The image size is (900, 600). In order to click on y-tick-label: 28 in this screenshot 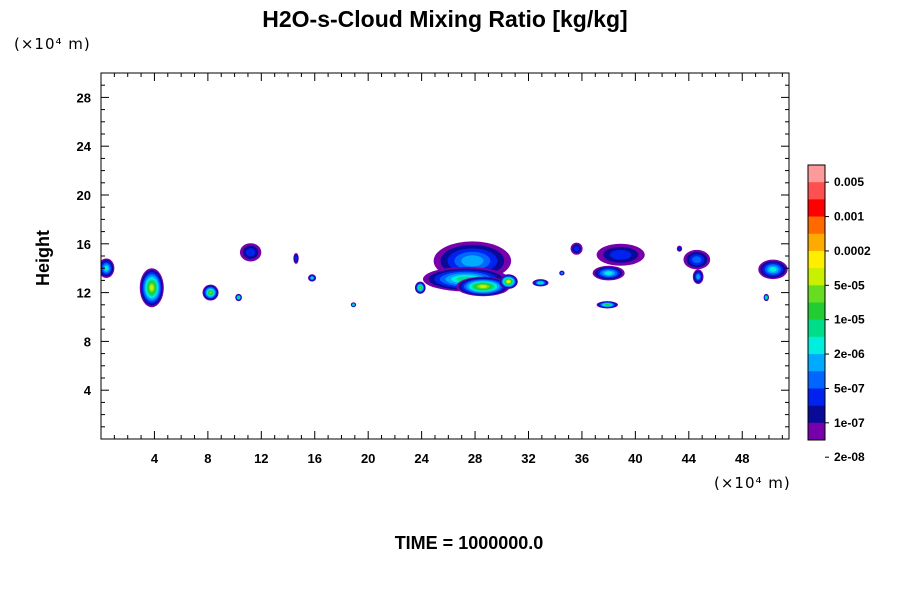, I will do `click(84, 97)`.